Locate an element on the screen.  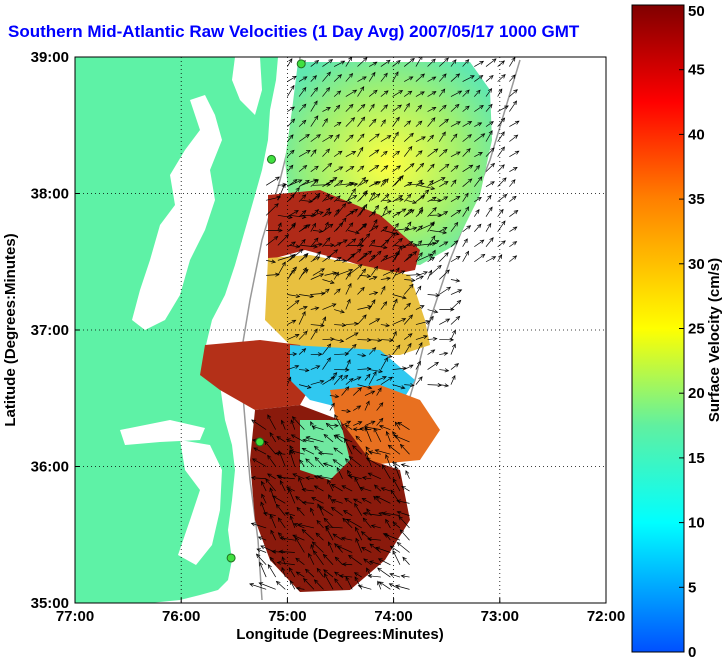
x-tick-label: 76:00 is located at coordinates (181, 616).